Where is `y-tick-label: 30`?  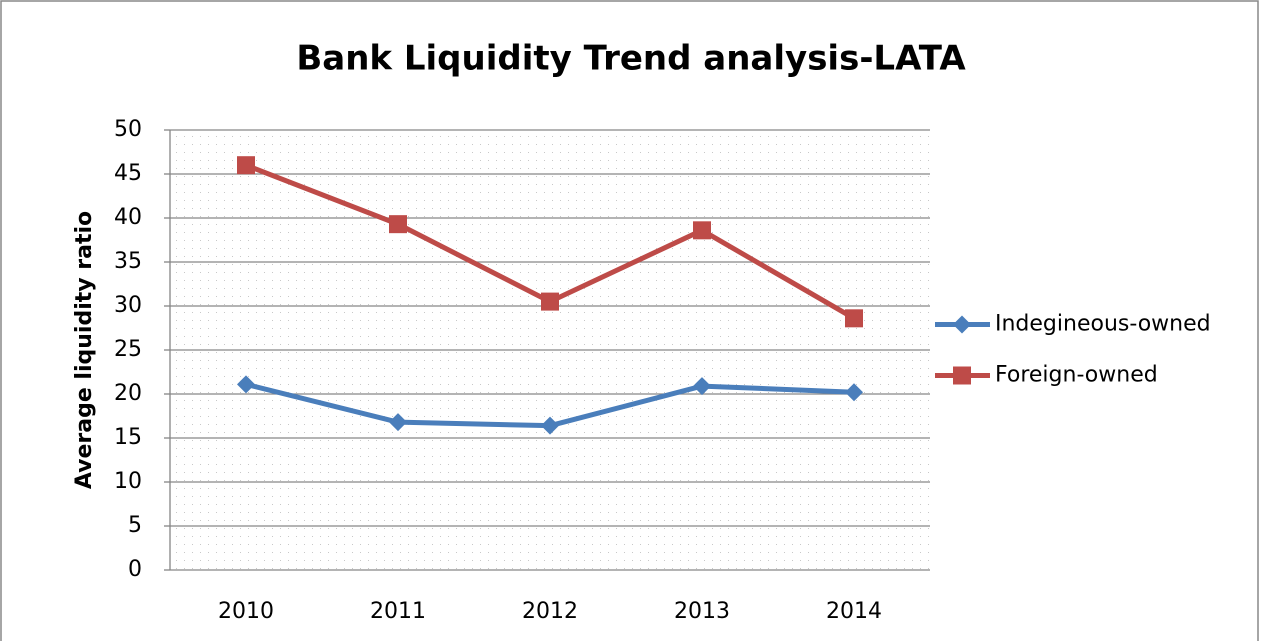
y-tick-label: 30 is located at coordinates (128, 305).